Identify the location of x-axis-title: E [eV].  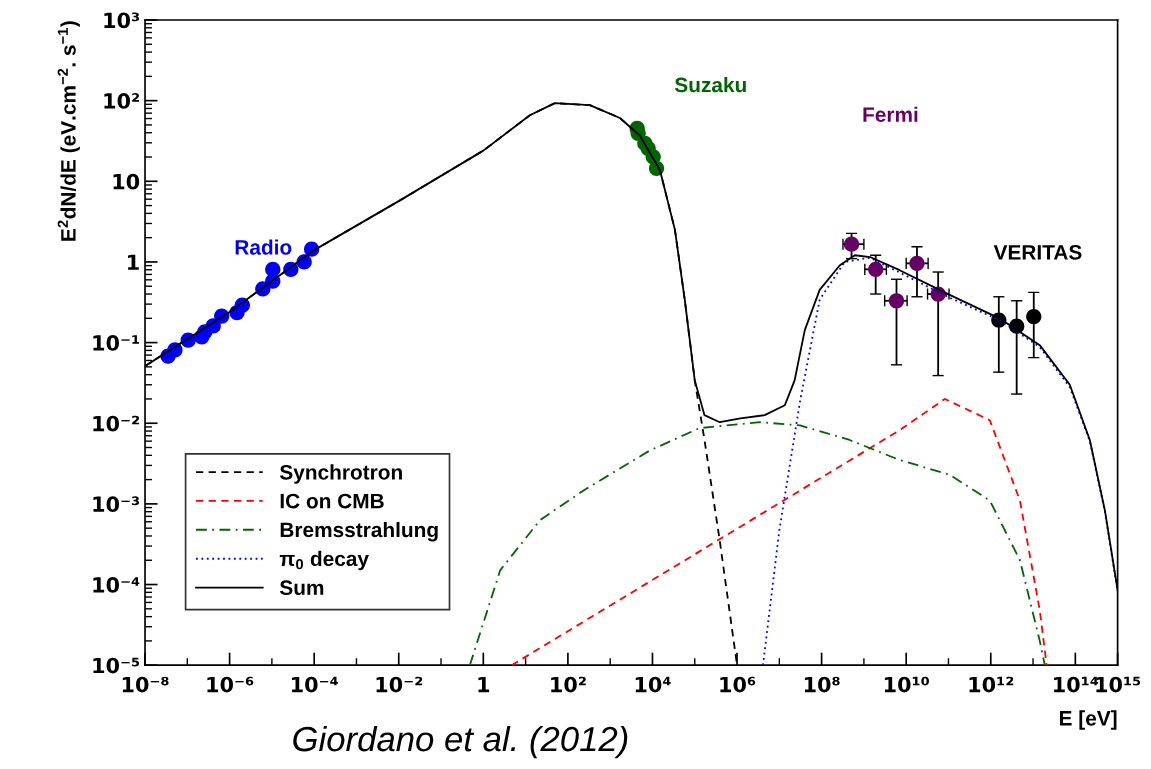
(1088, 720).